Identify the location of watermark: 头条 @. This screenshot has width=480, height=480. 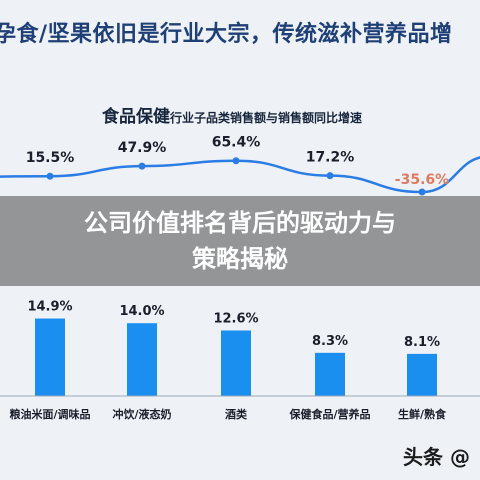
(436, 457).